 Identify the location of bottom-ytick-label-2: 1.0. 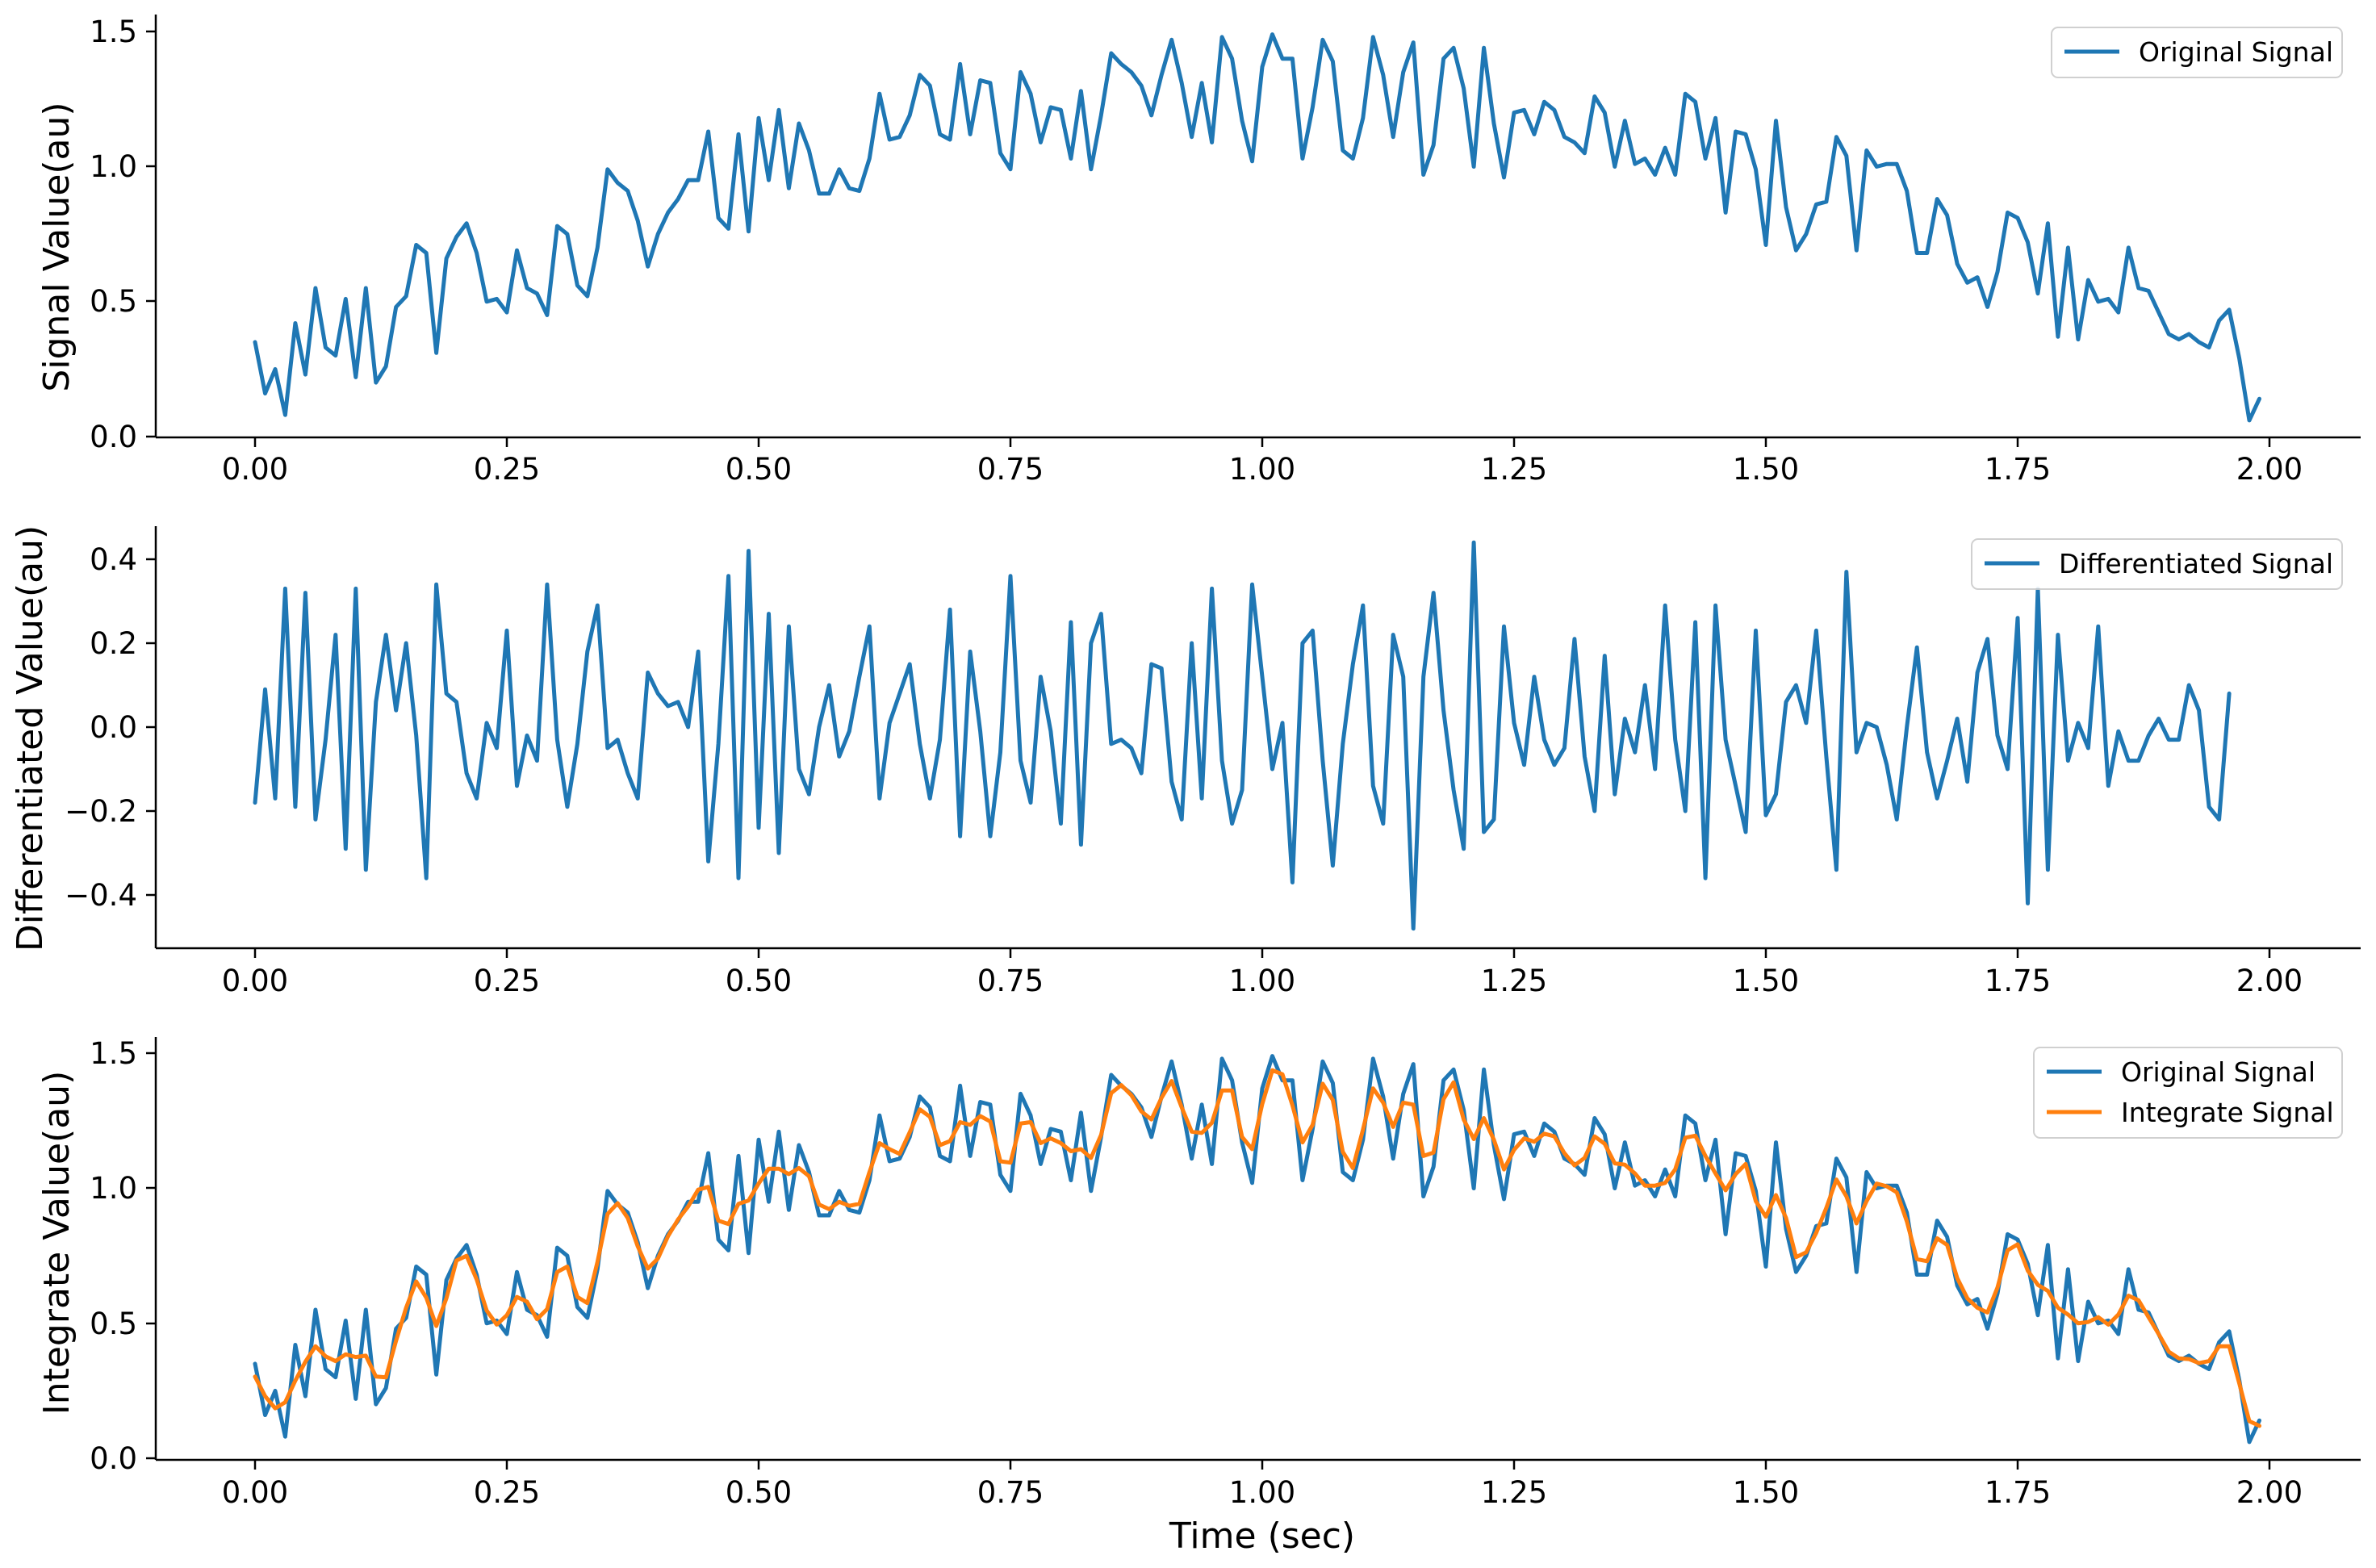
(113, 1188).